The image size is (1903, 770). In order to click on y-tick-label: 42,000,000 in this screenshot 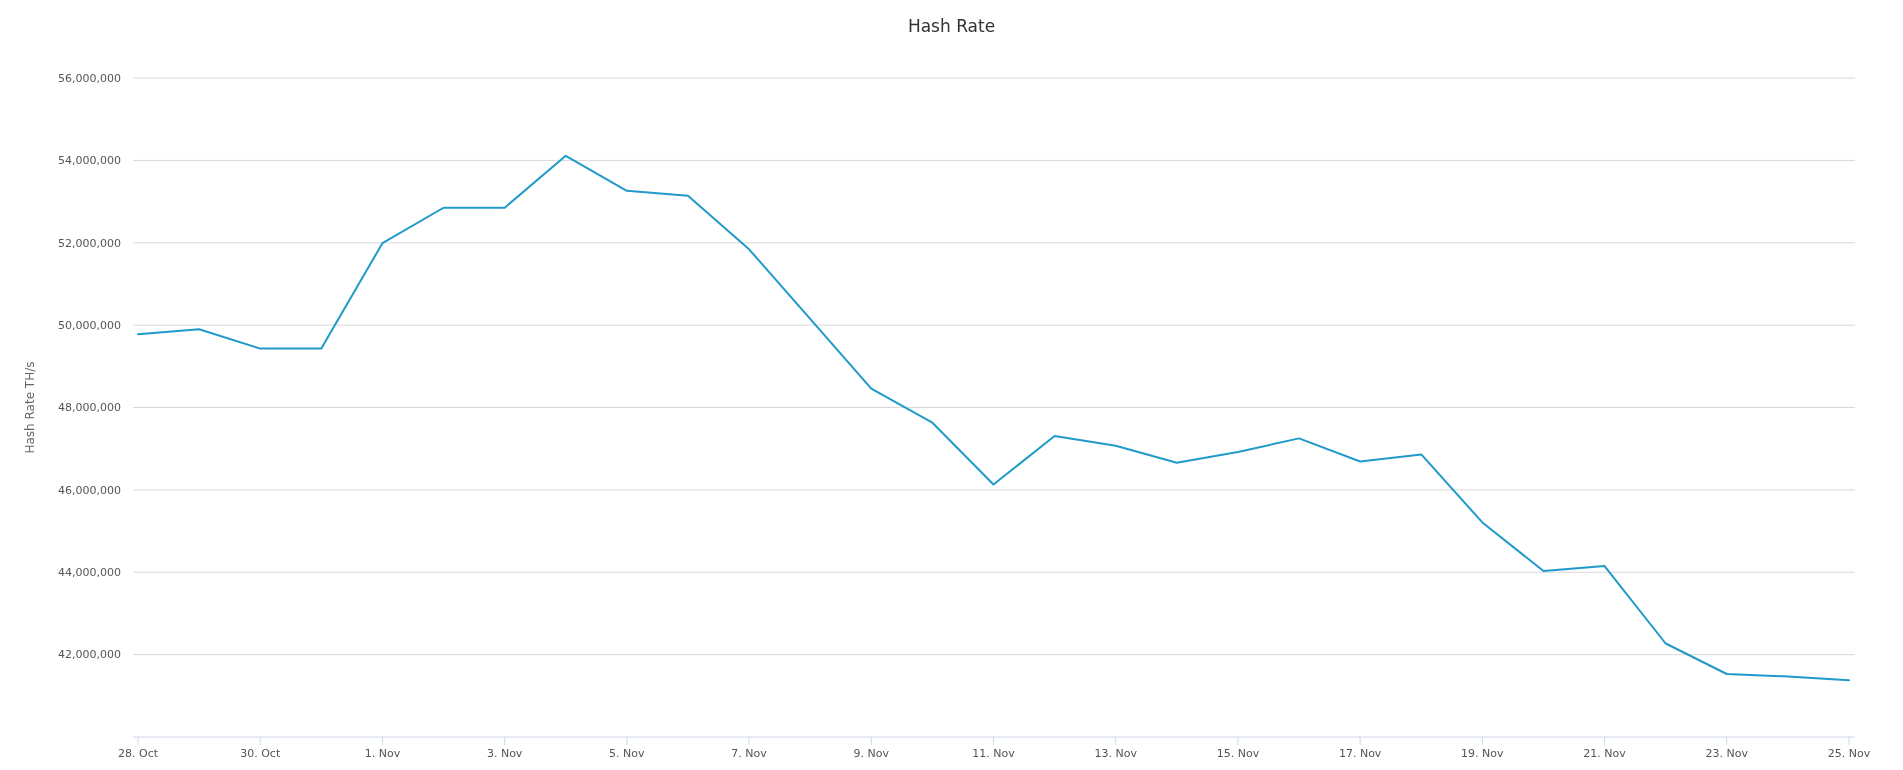, I will do `click(89, 655)`.